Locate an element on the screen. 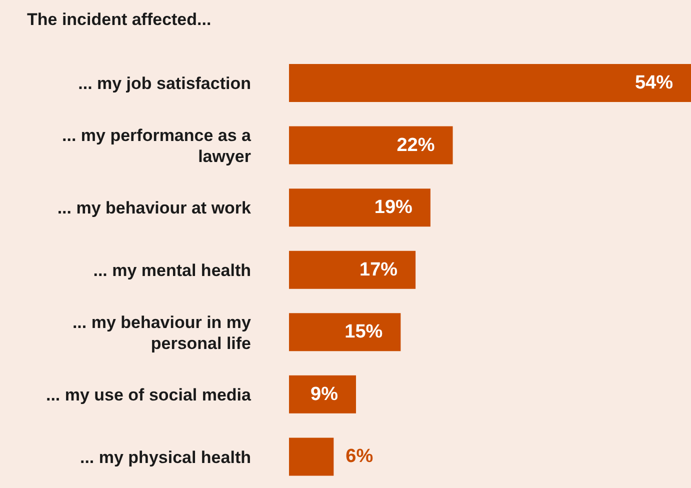 Image resolution: width=691 pixels, height=488 pixels. data-label: 19% is located at coordinates (393, 207).